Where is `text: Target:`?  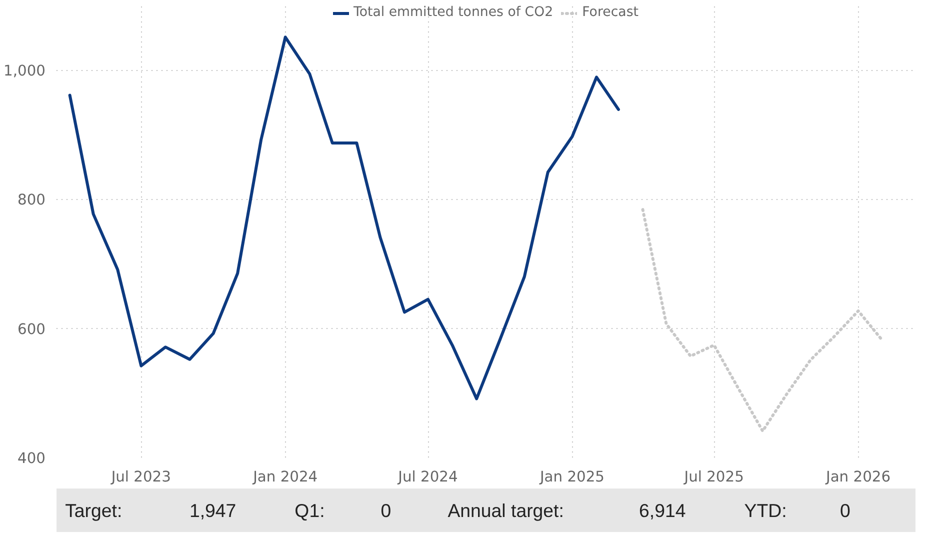
text: Target: is located at coordinates (93, 510).